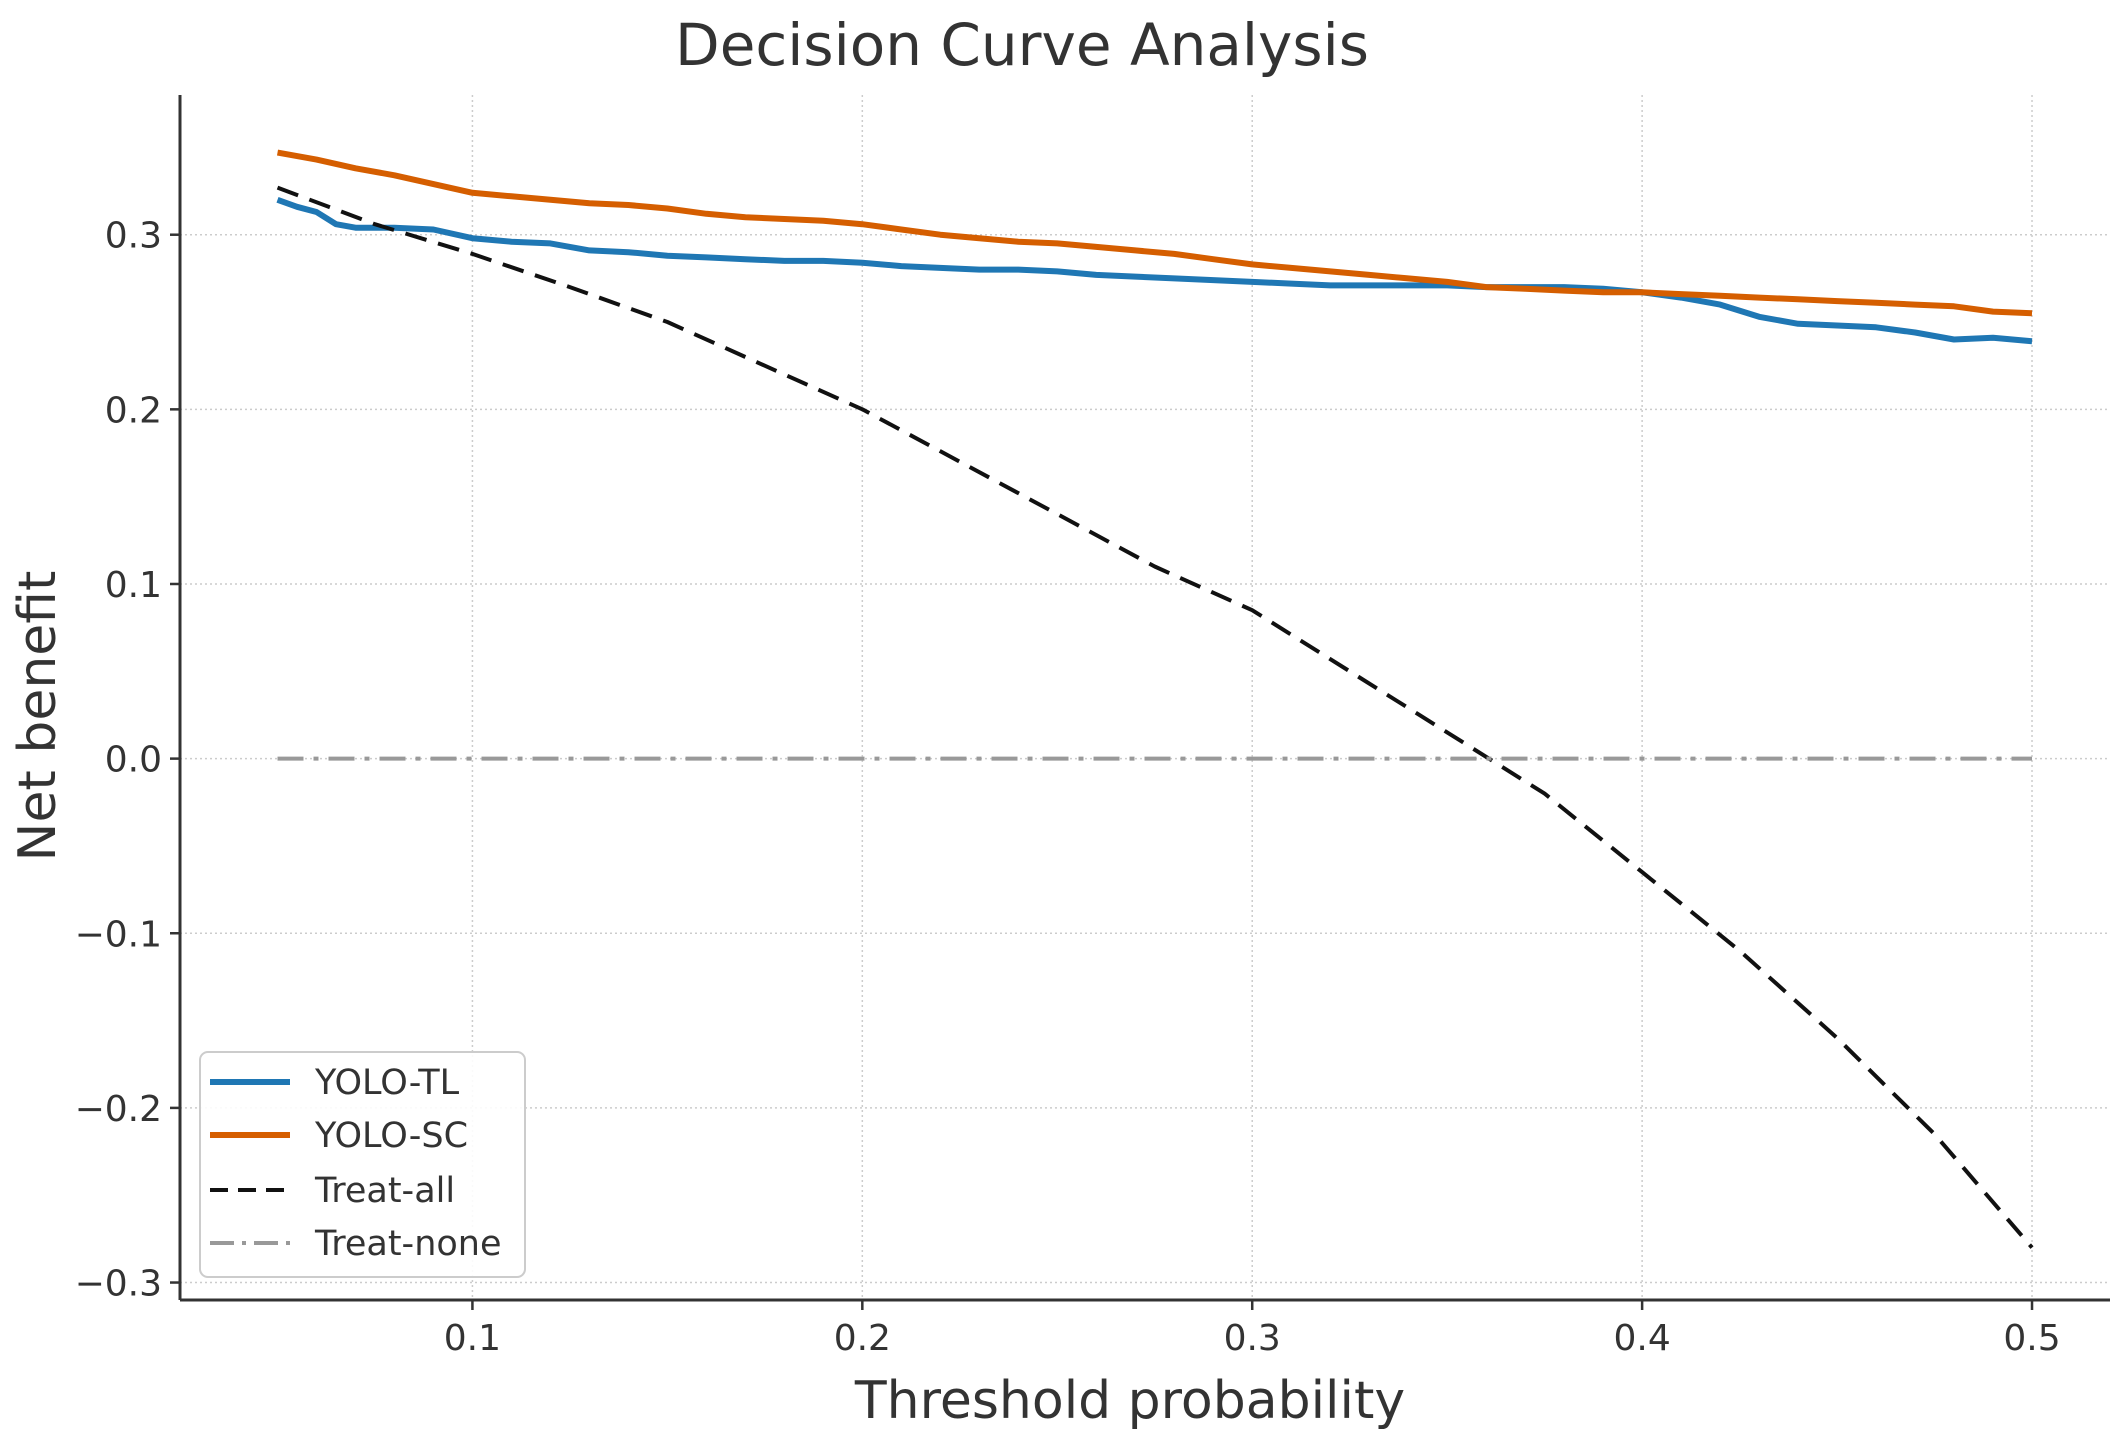  What do you see at coordinates (408, 1244) in the screenshot?
I see `legend-label-treat-none: Treat-none` at bounding box center [408, 1244].